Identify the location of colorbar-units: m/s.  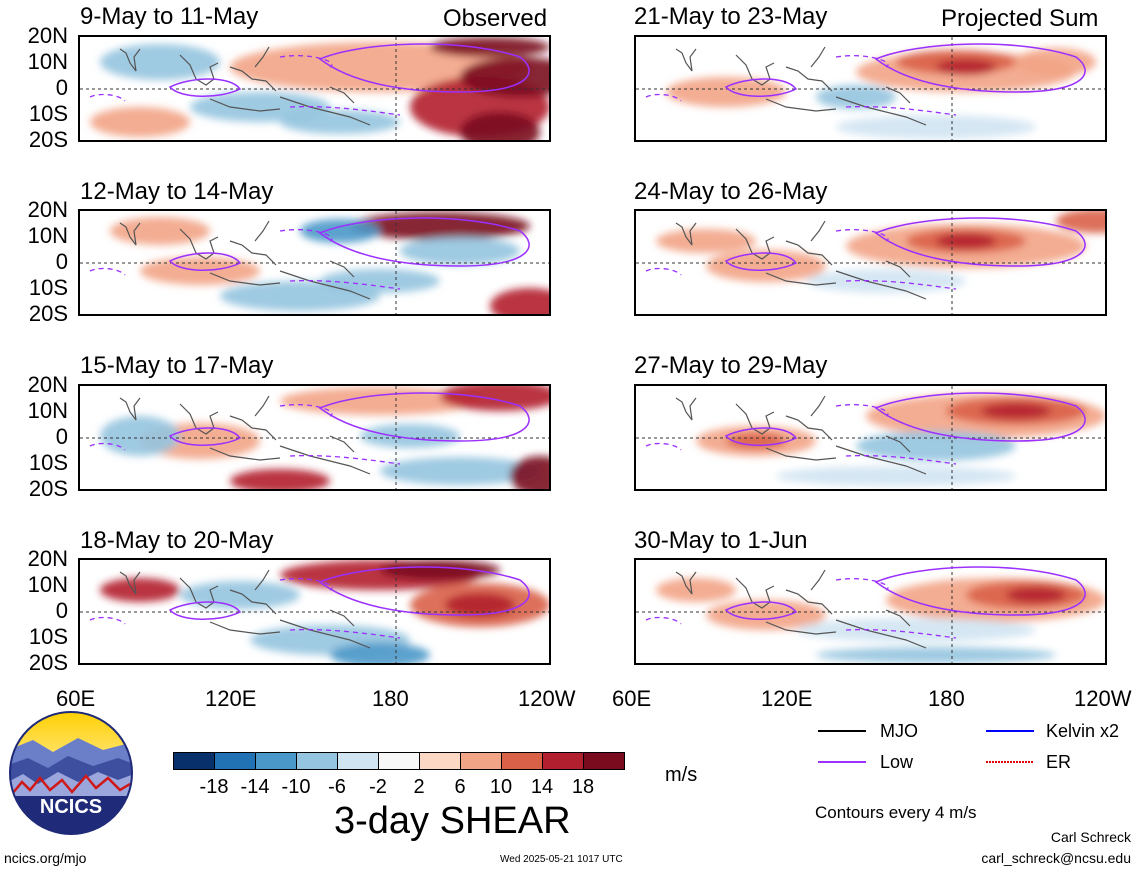
(681, 775).